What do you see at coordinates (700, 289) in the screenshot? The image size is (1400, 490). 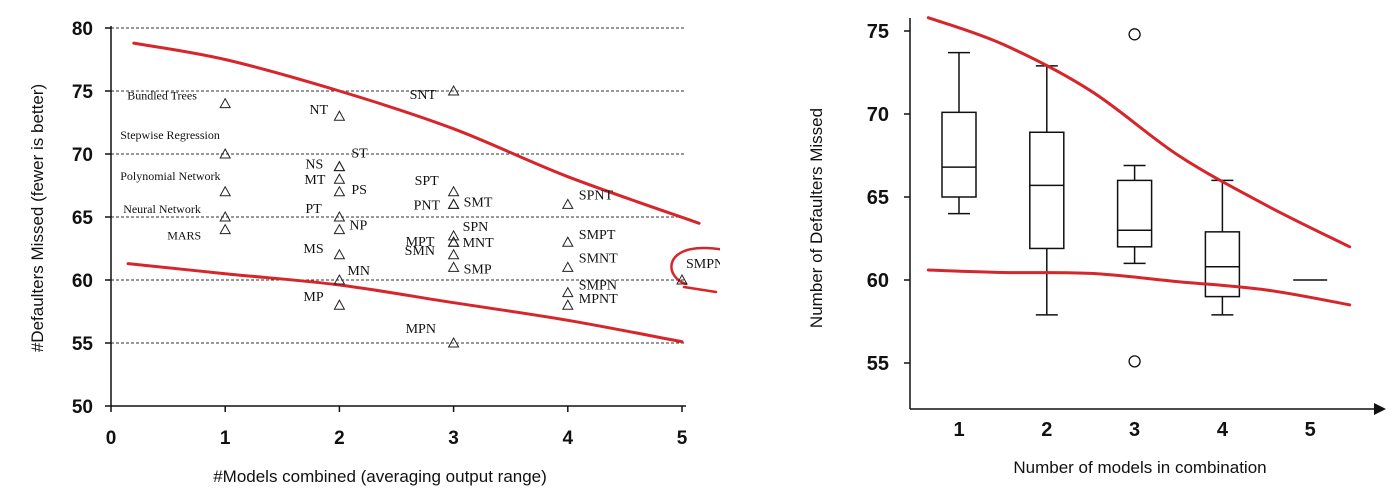 I see `highlight-circle-tail` at bounding box center [700, 289].